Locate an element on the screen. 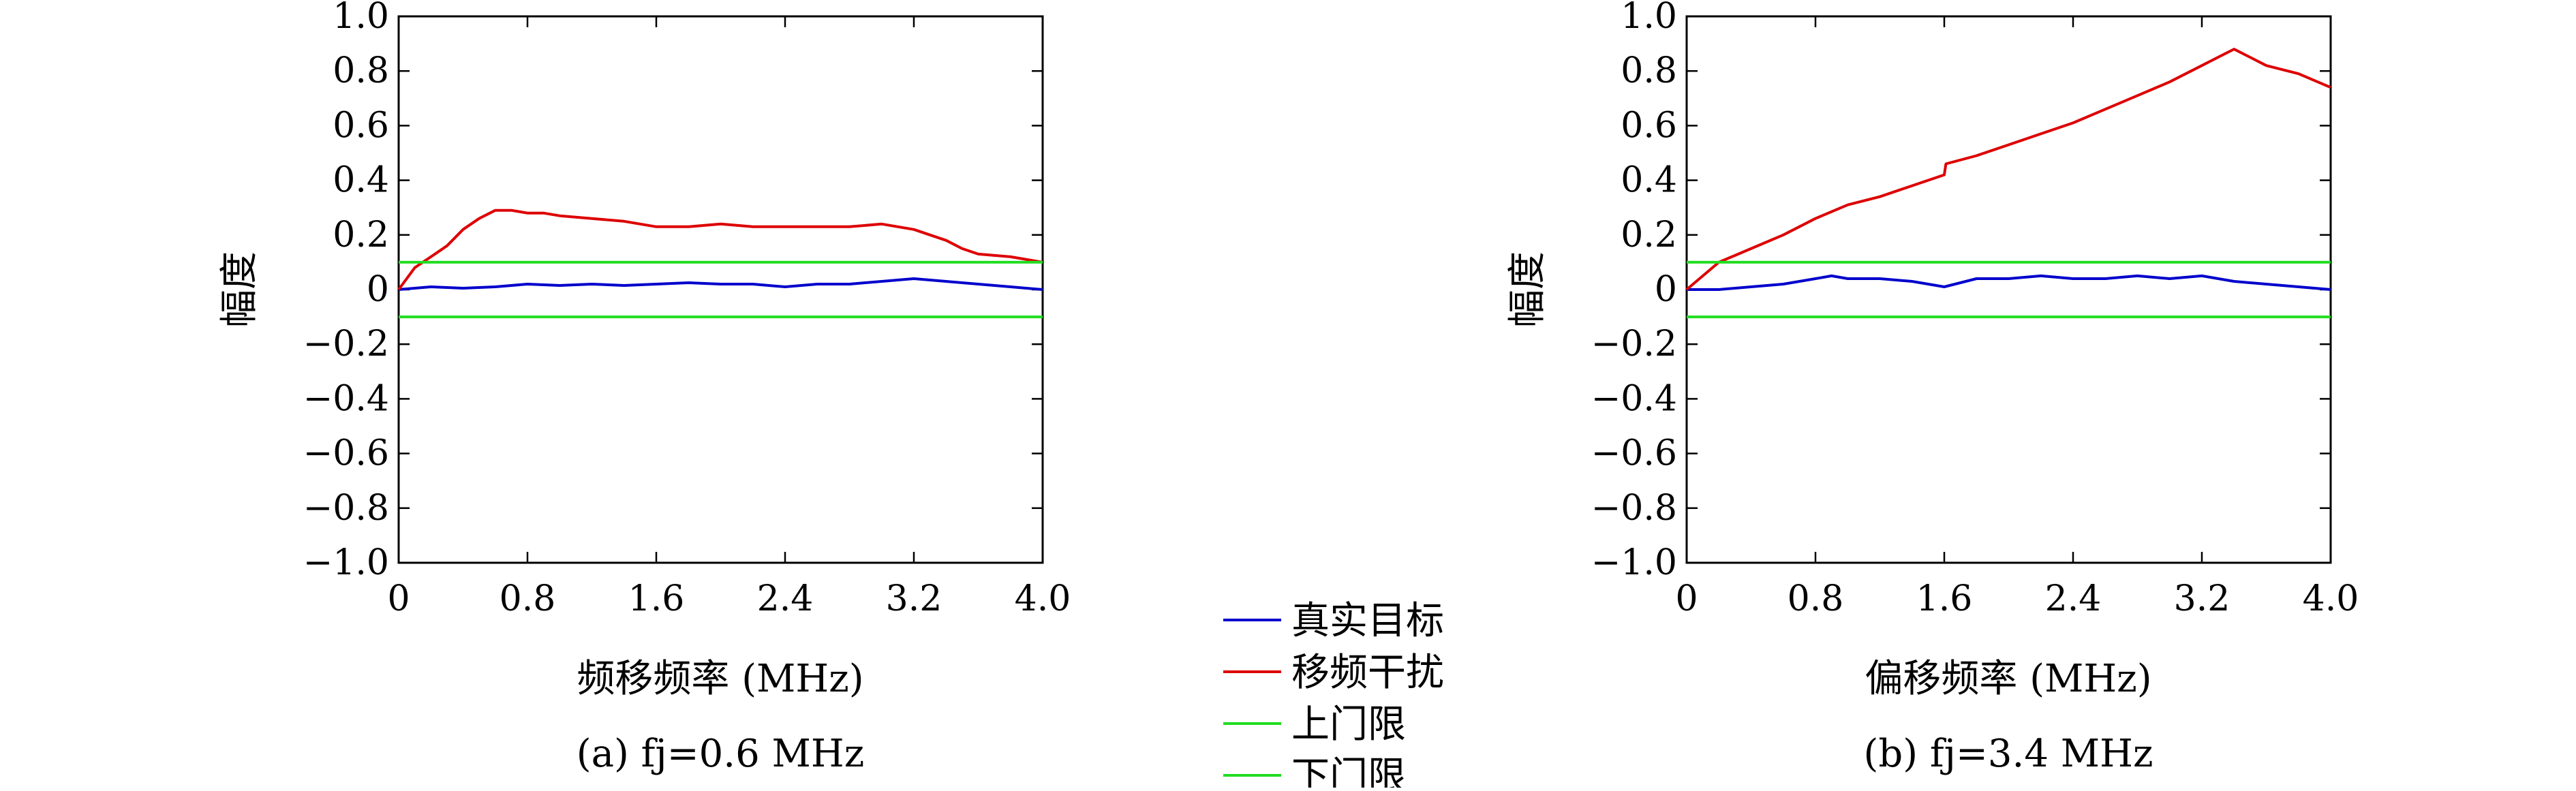  x-axis-label: 频移频率 (MHz) is located at coordinates (720, 679).